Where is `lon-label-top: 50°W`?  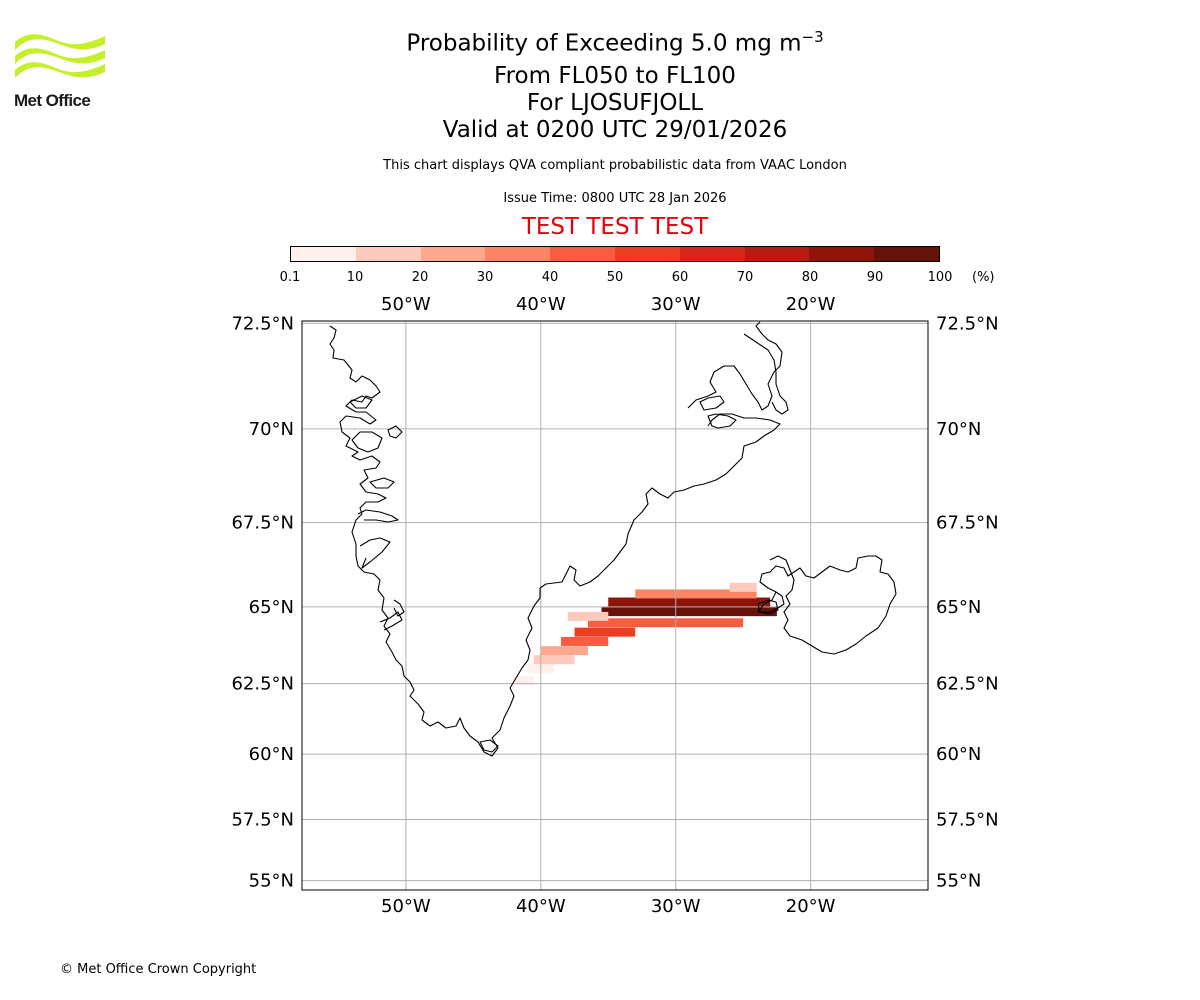
lon-label-top: 50°W is located at coordinates (406, 304).